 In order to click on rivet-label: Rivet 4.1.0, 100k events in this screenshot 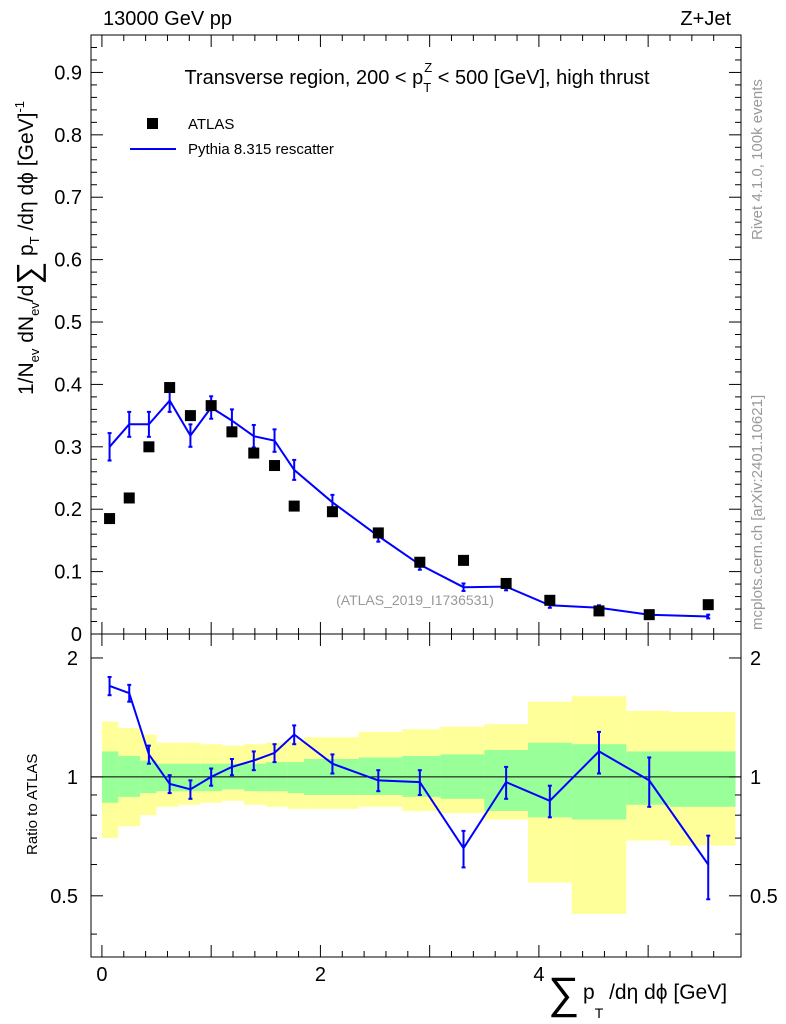, I will do `click(757, 159)`.